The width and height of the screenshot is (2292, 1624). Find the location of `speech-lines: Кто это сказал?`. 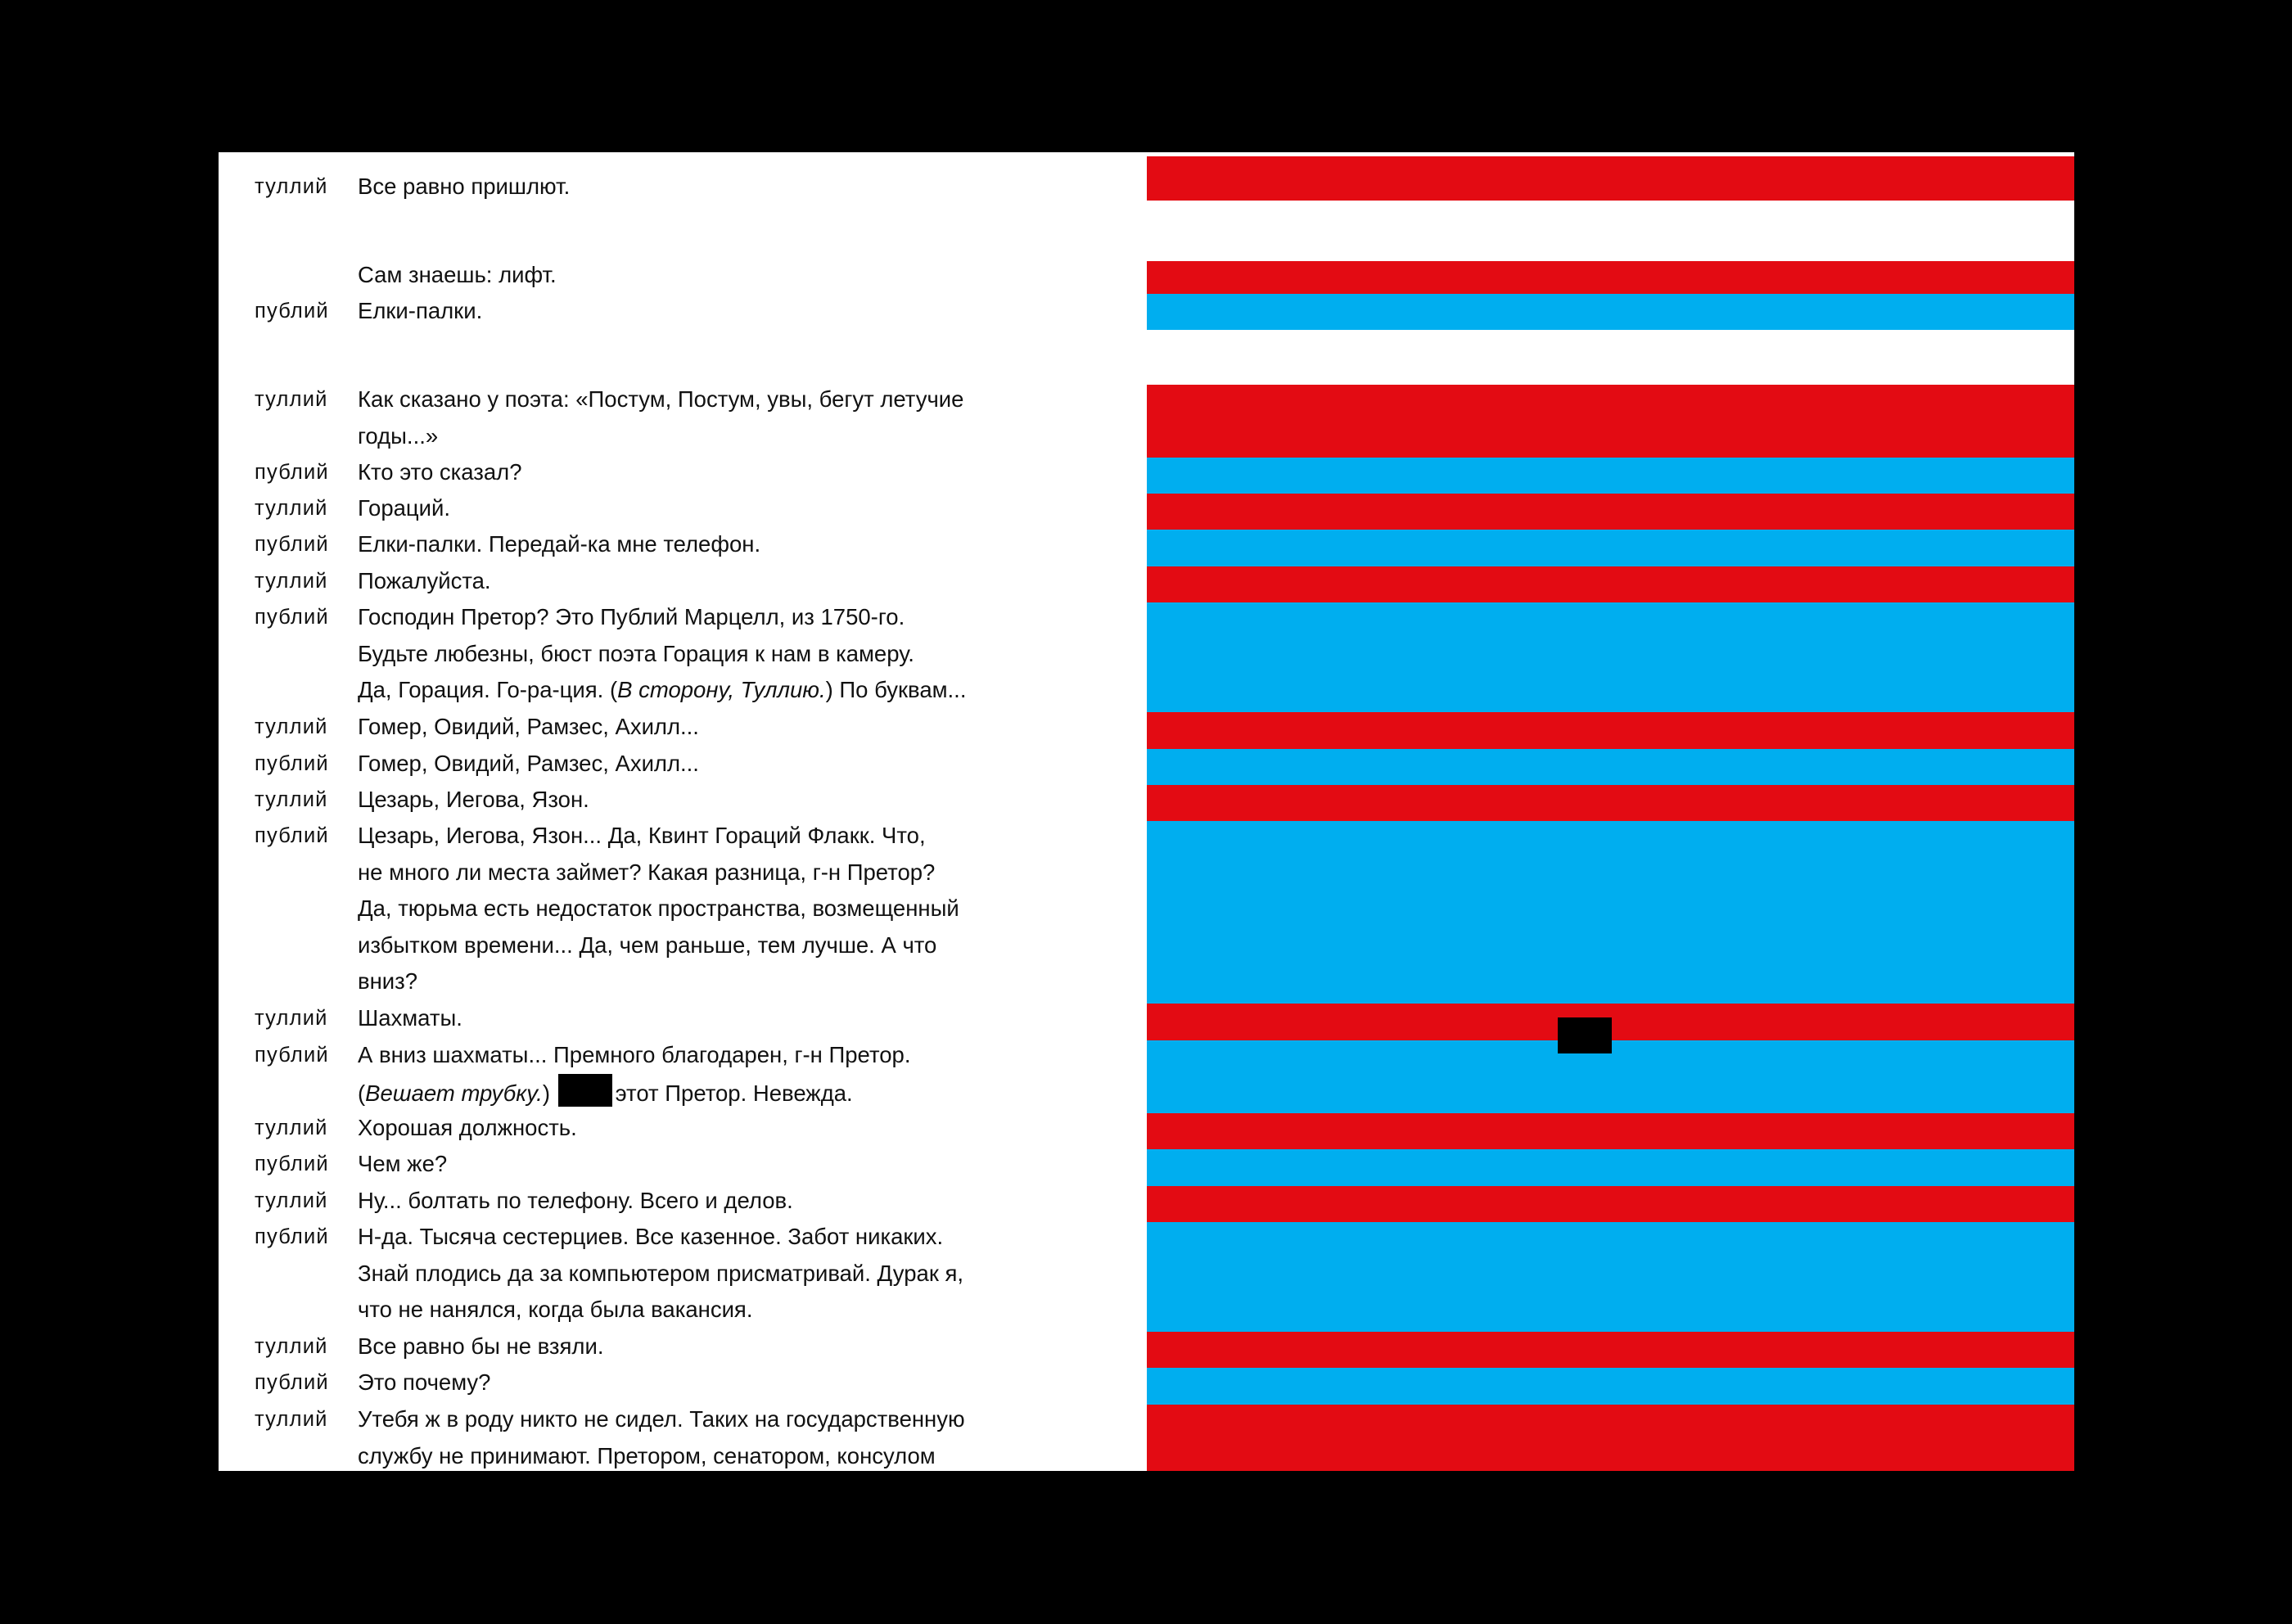

speech-lines: Кто это сказал? is located at coordinates (734, 473).